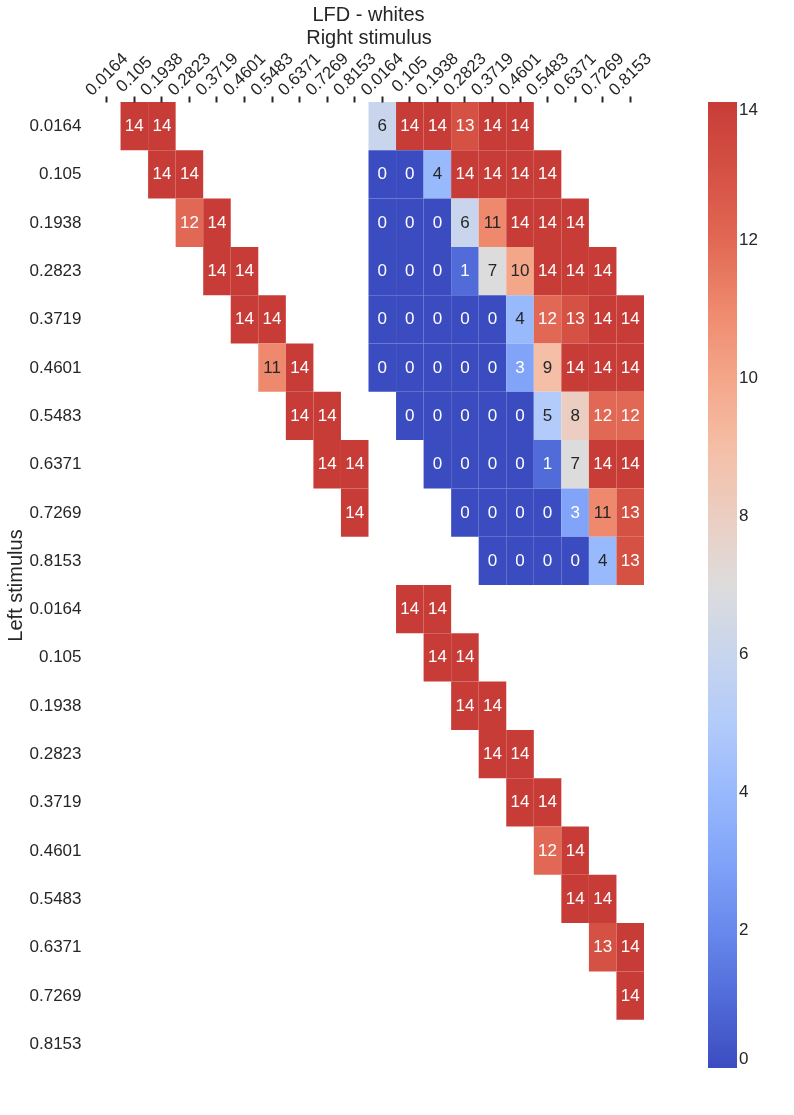 Image resolution: width=794 pixels, height=1115 pixels. I want to click on y-tick-label: 0.8153, so click(55, 560).